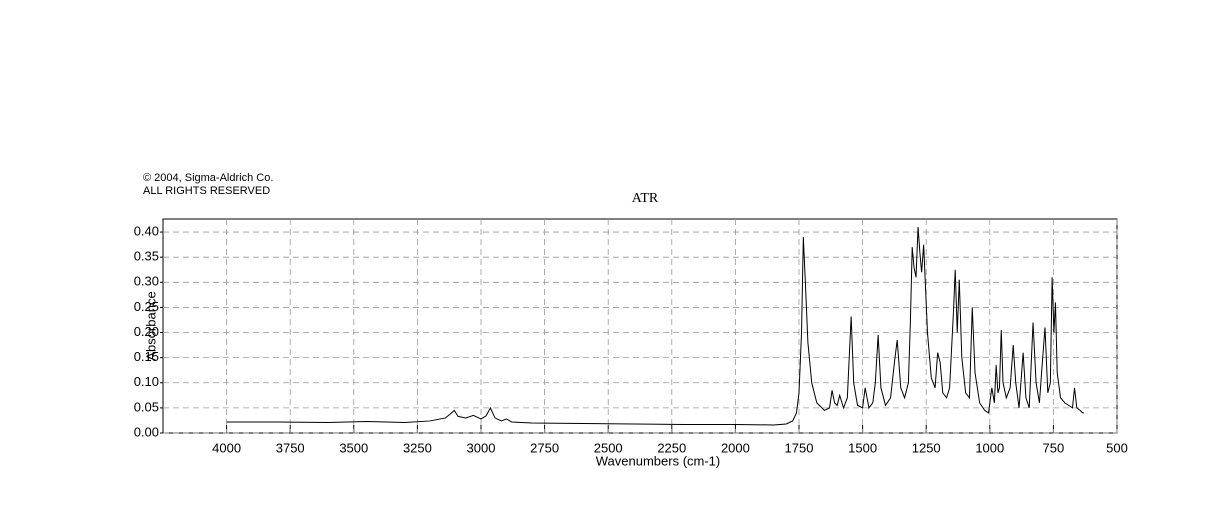 This screenshot has height=528, width=1218. What do you see at coordinates (544, 447) in the screenshot?
I see `x-tick-label: 2750` at bounding box center [544, 447].